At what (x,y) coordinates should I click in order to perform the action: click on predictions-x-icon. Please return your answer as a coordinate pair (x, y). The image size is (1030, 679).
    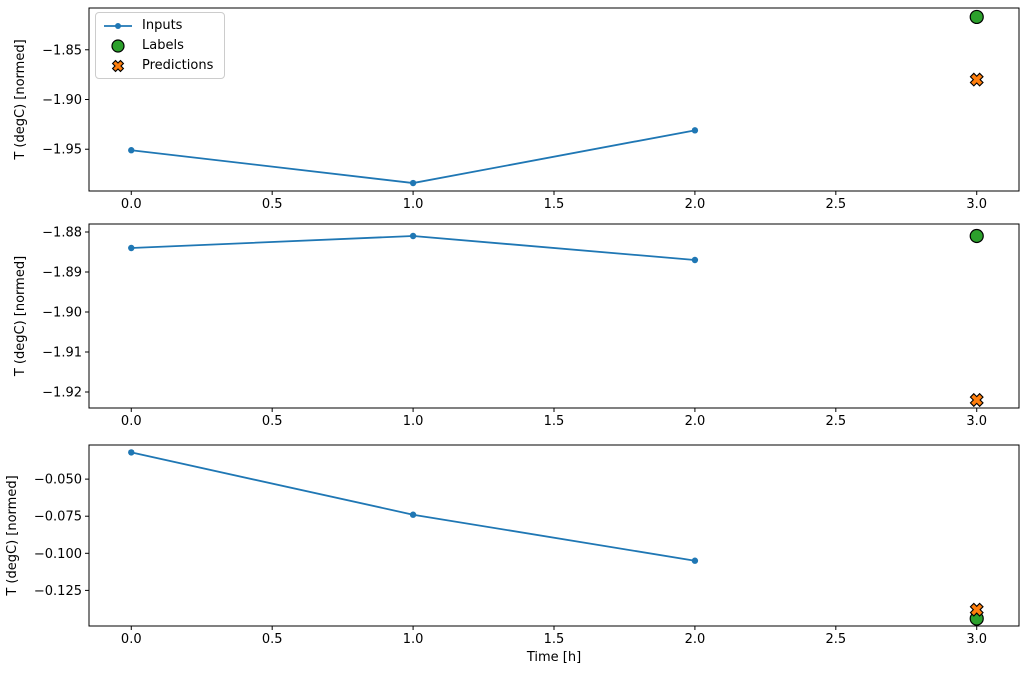
    Looking at the image, I should click on (118, 65).